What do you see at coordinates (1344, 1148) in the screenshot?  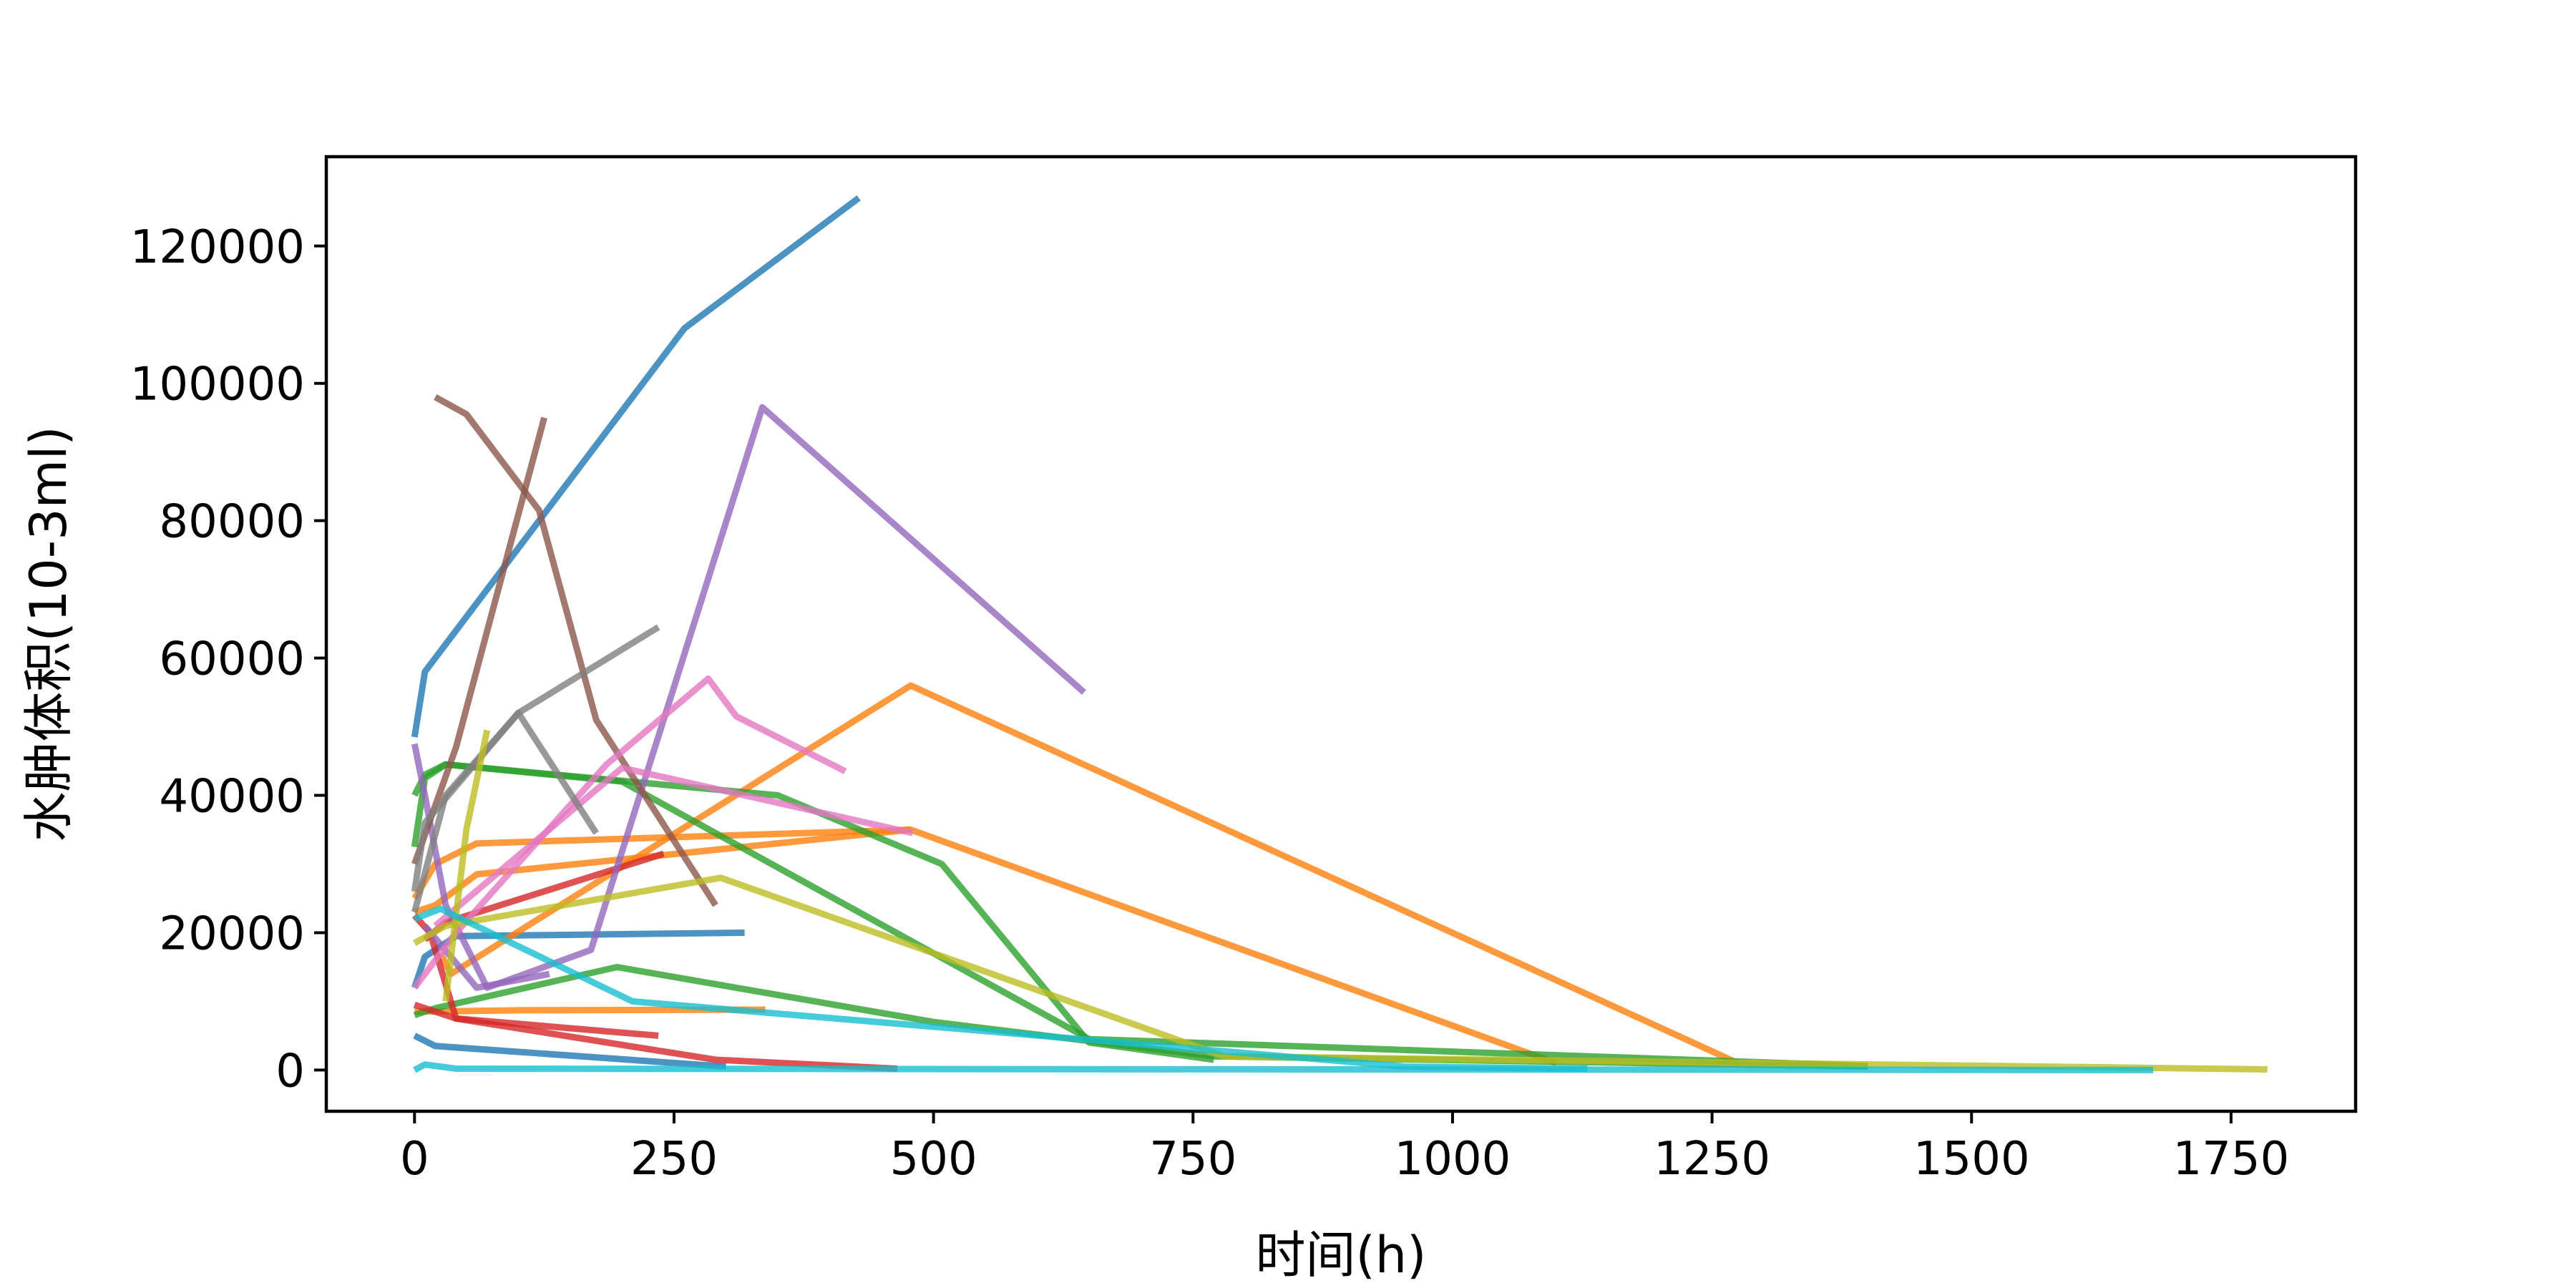 I see `x-axis: 0 250 500 750 1000 1250 1500 1750` at bounding box center [1344, 1148].